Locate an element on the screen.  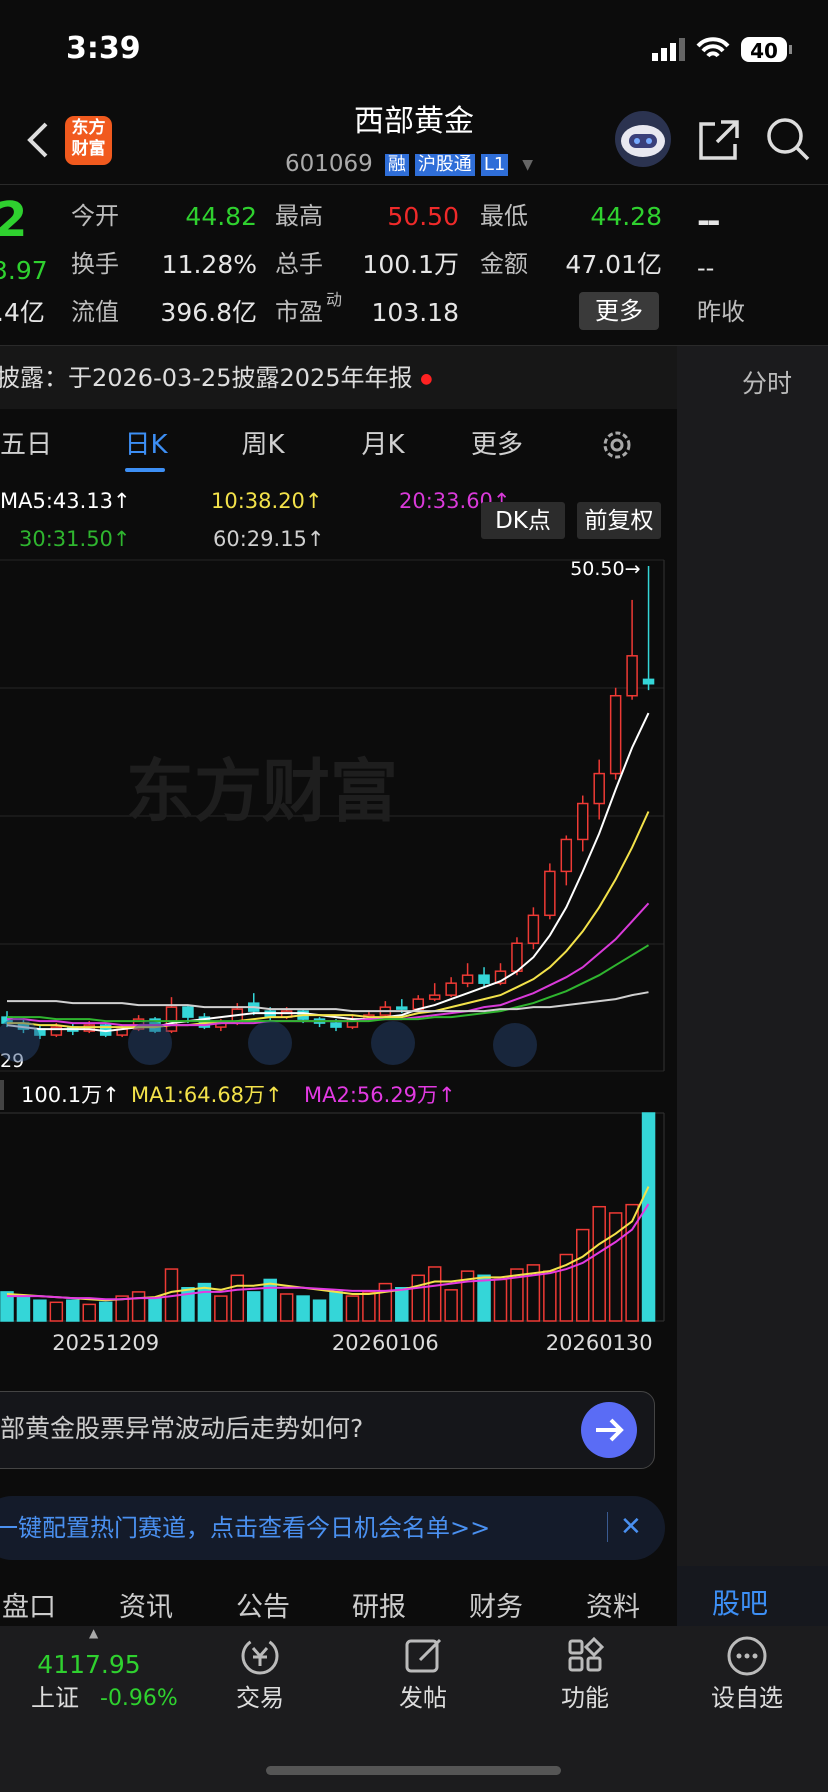
bottom-item: 功能 is located at coordinates (585, 1698).